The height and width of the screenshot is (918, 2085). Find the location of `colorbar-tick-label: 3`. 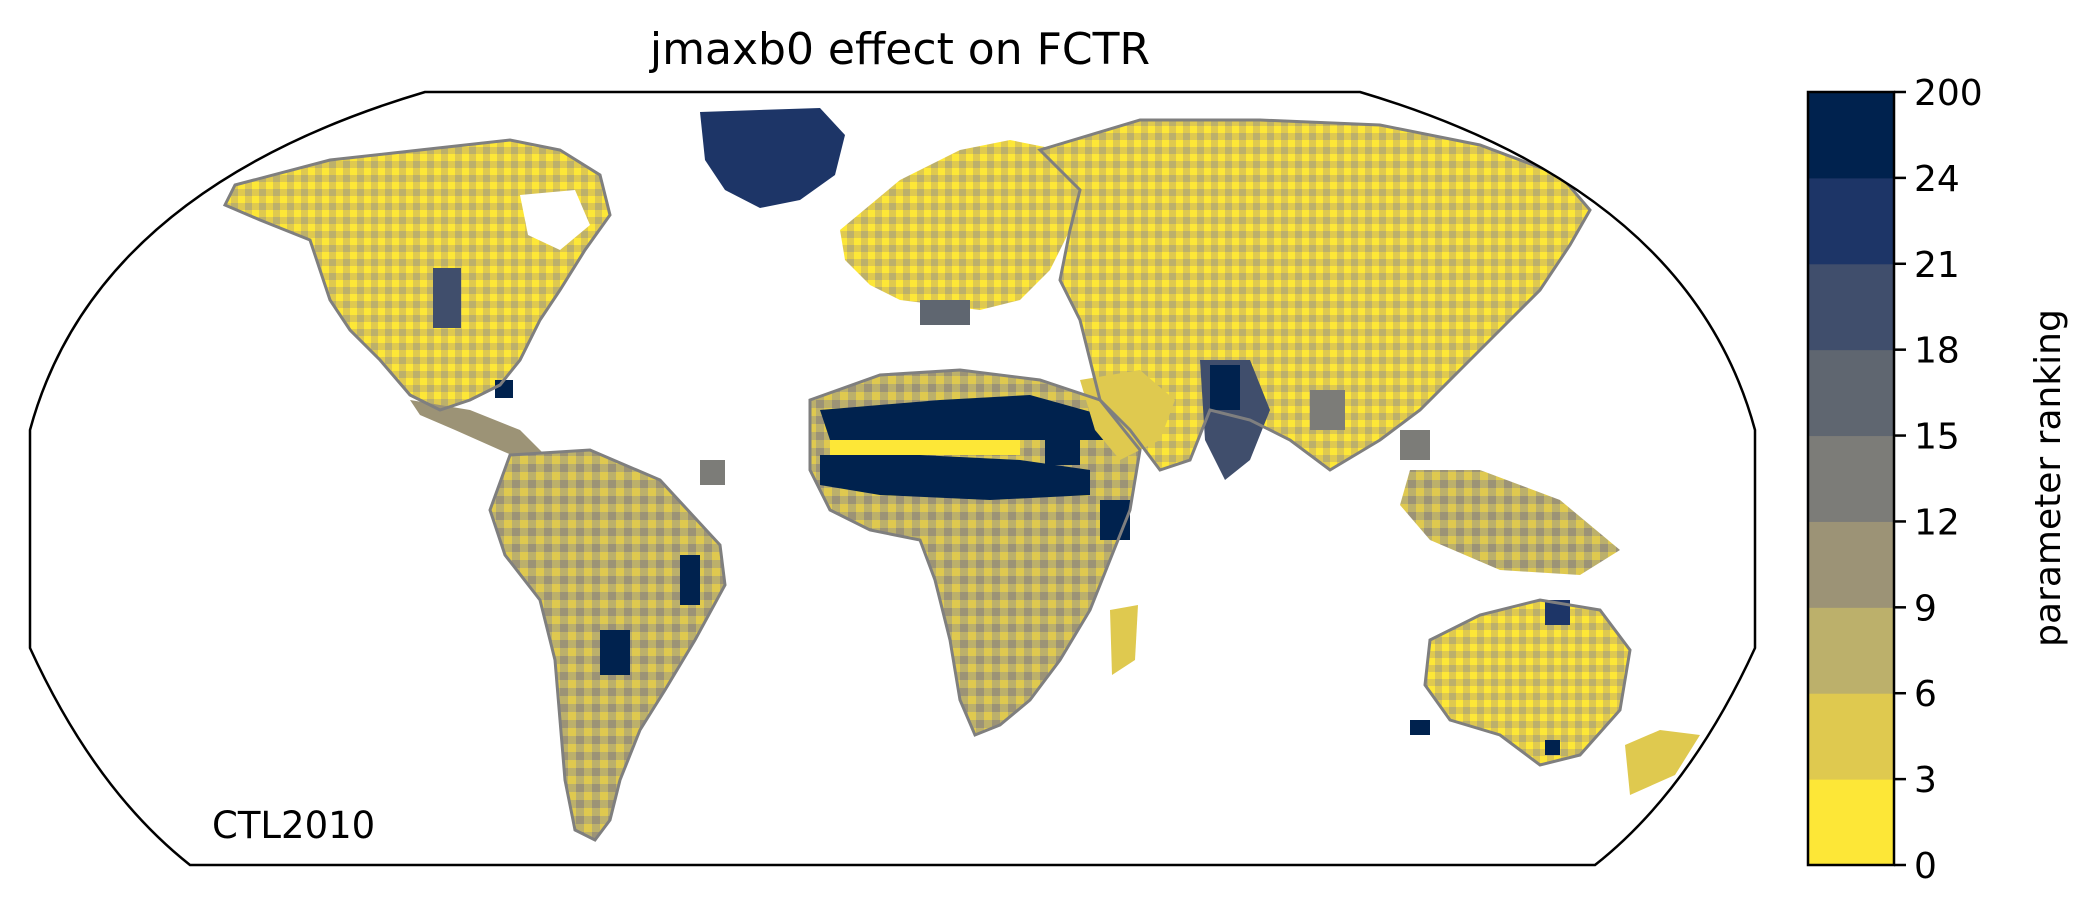

colorbar-tick-label: 3 is located at coordinates (1925, 780).